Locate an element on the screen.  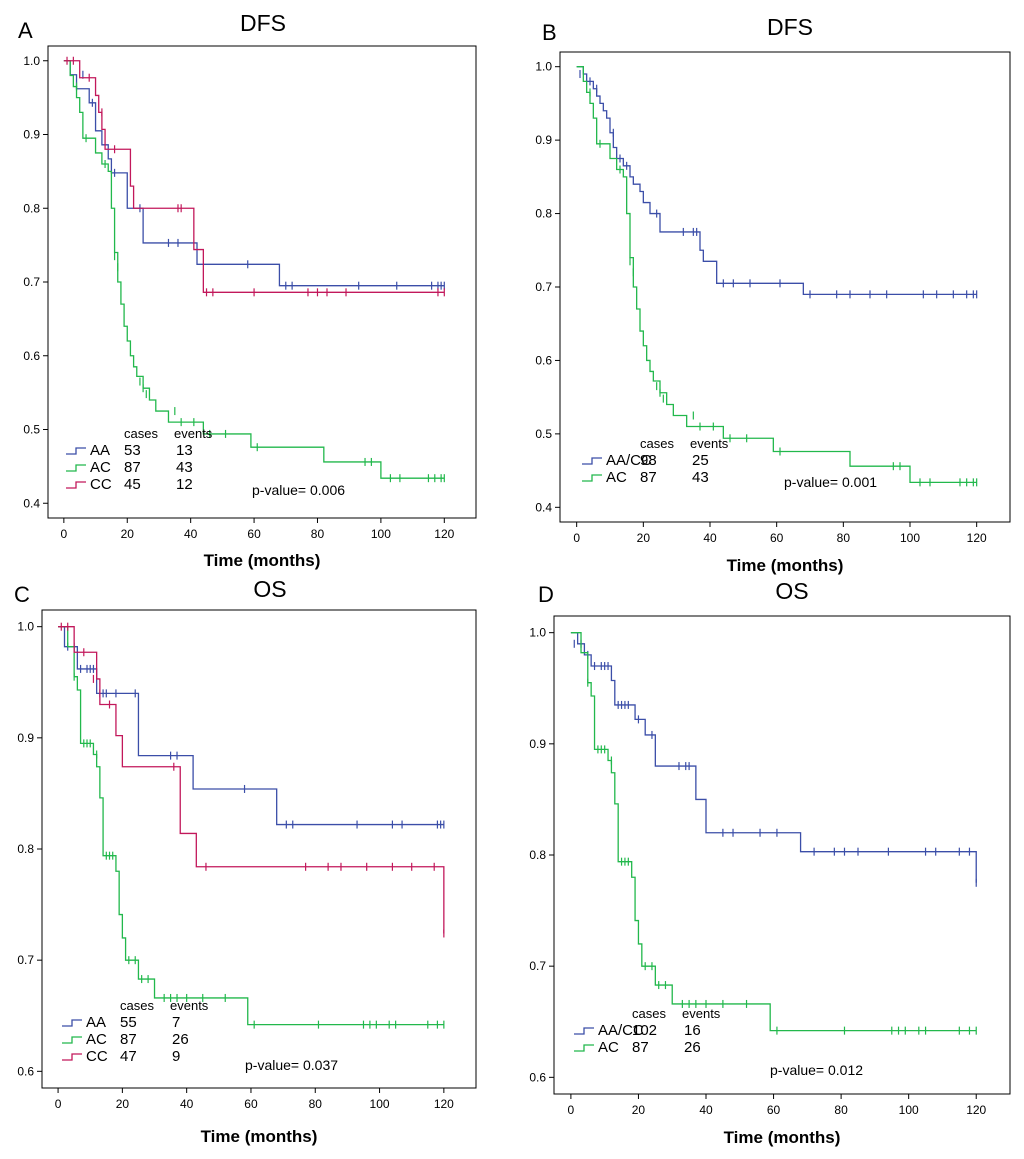
legend-events: 43 is located at coordinates (700, 477).